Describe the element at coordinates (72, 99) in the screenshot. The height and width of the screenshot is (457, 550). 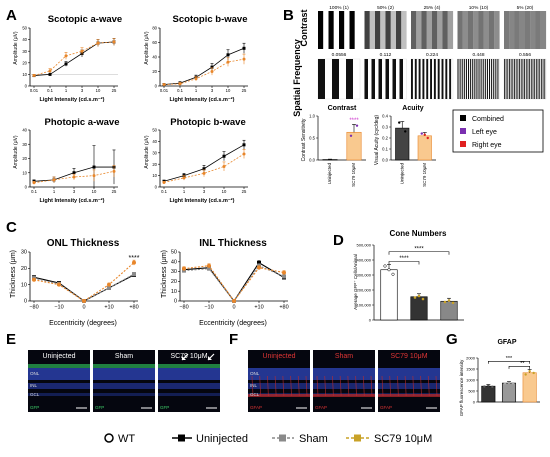
I see `x-axis-label: Light Intensity (cd.s.m⁻²)` at that location.